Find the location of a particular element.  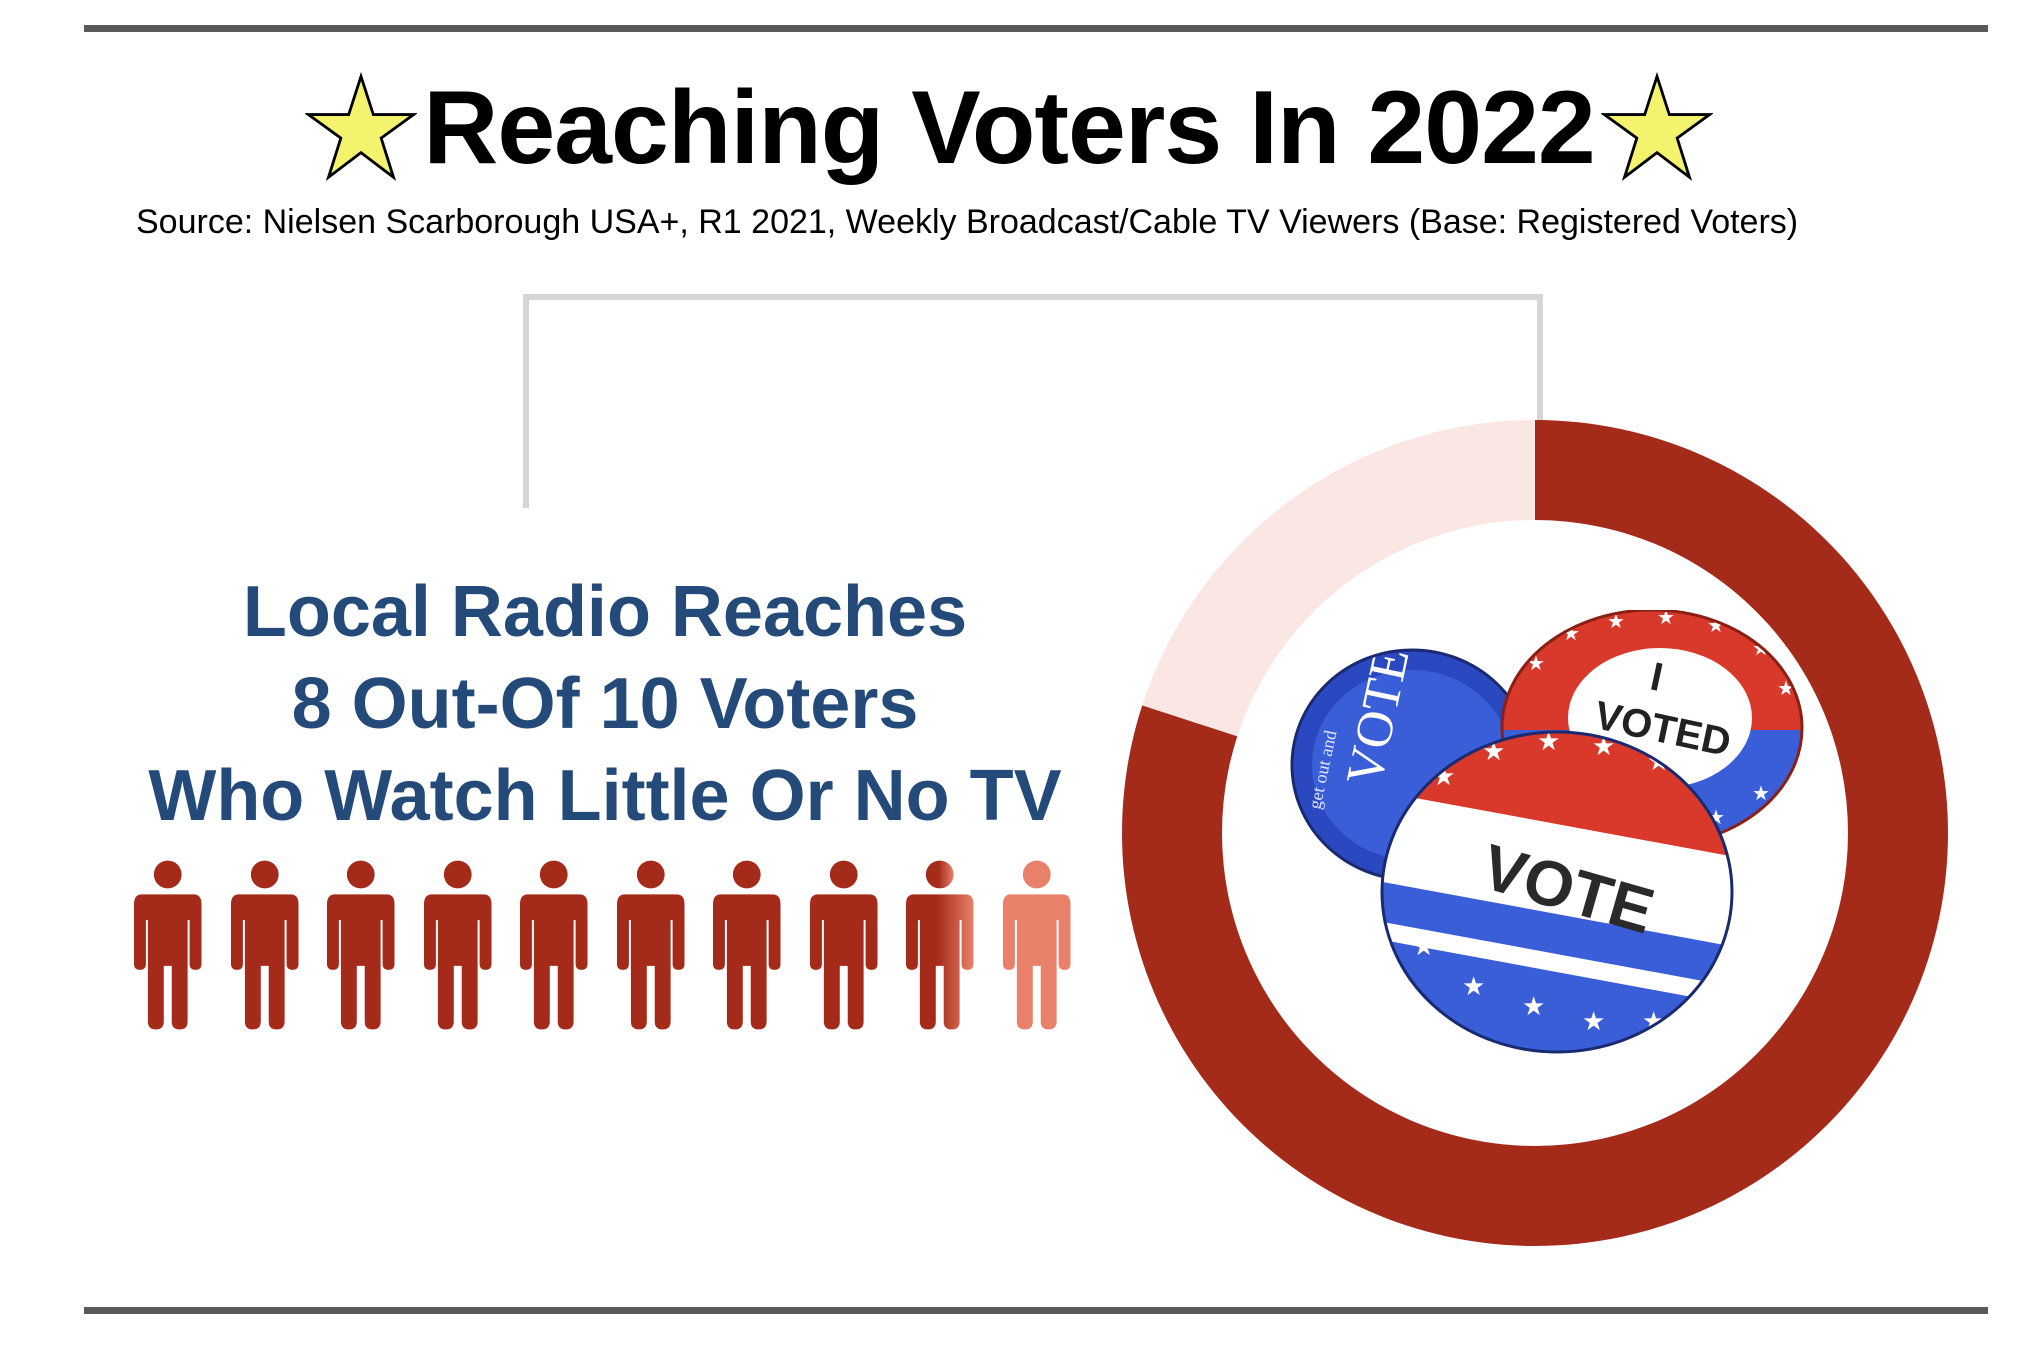

title-row: Reaching Voters In 2022 is located at coordinates (1009, 128).